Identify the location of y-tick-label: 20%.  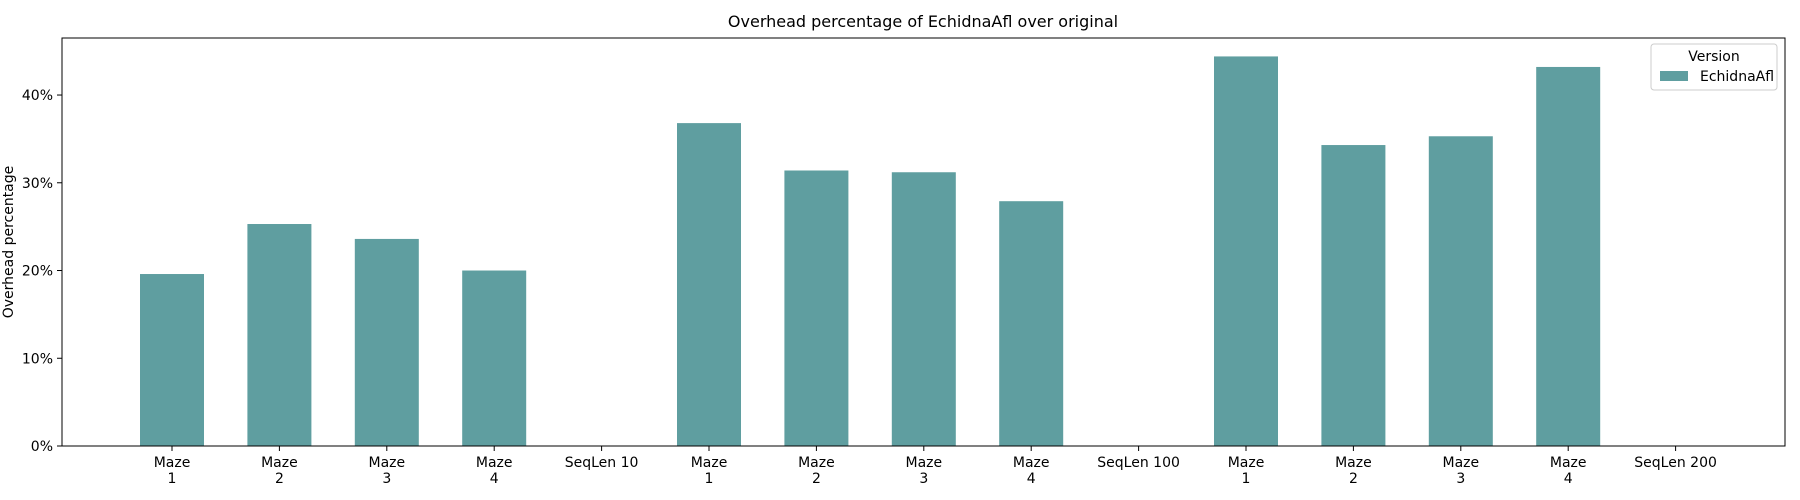
(37, 272).